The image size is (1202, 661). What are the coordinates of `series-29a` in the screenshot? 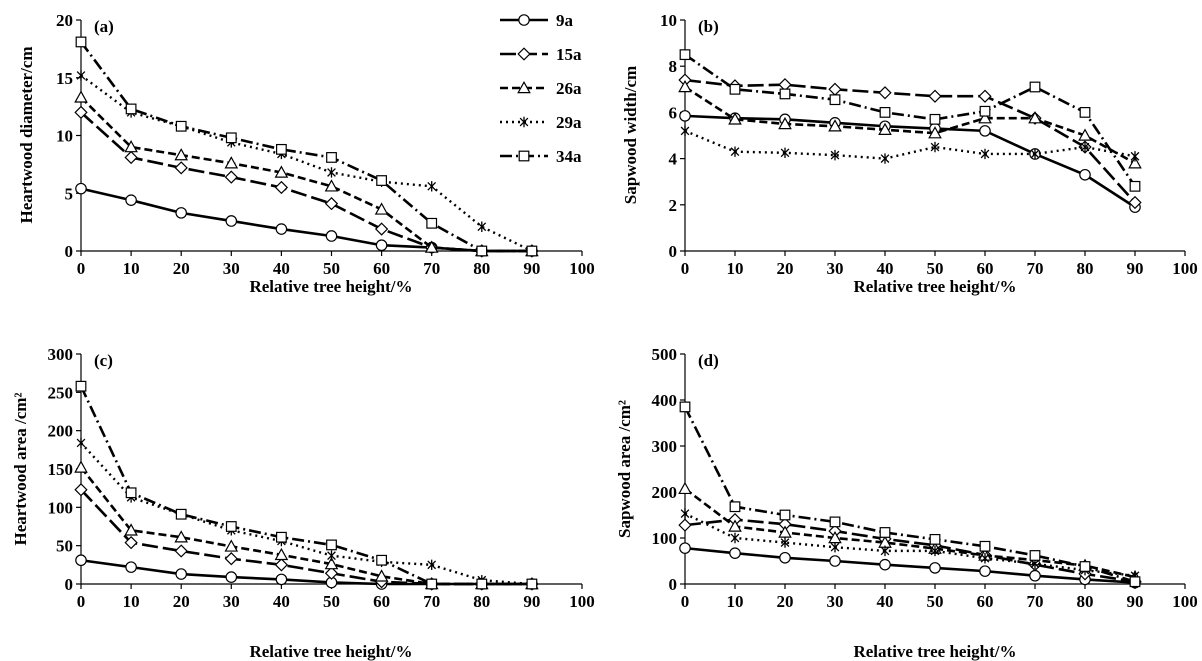 It's located at (910, 144).